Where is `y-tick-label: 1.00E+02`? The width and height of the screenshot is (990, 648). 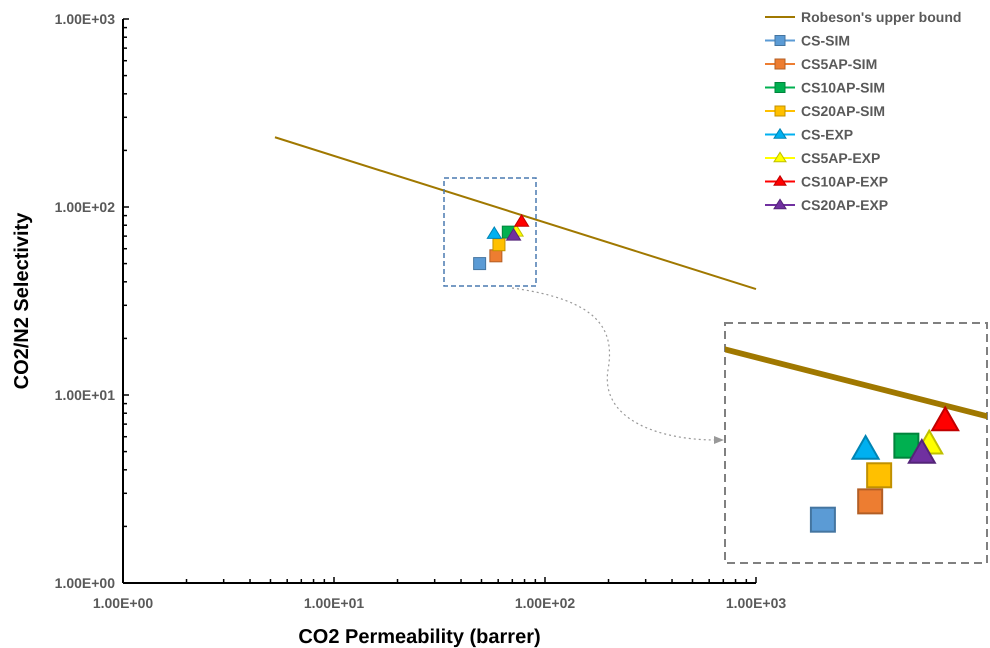 y-tick-label: 1.00E+02 is located at coordinates (85, 207).